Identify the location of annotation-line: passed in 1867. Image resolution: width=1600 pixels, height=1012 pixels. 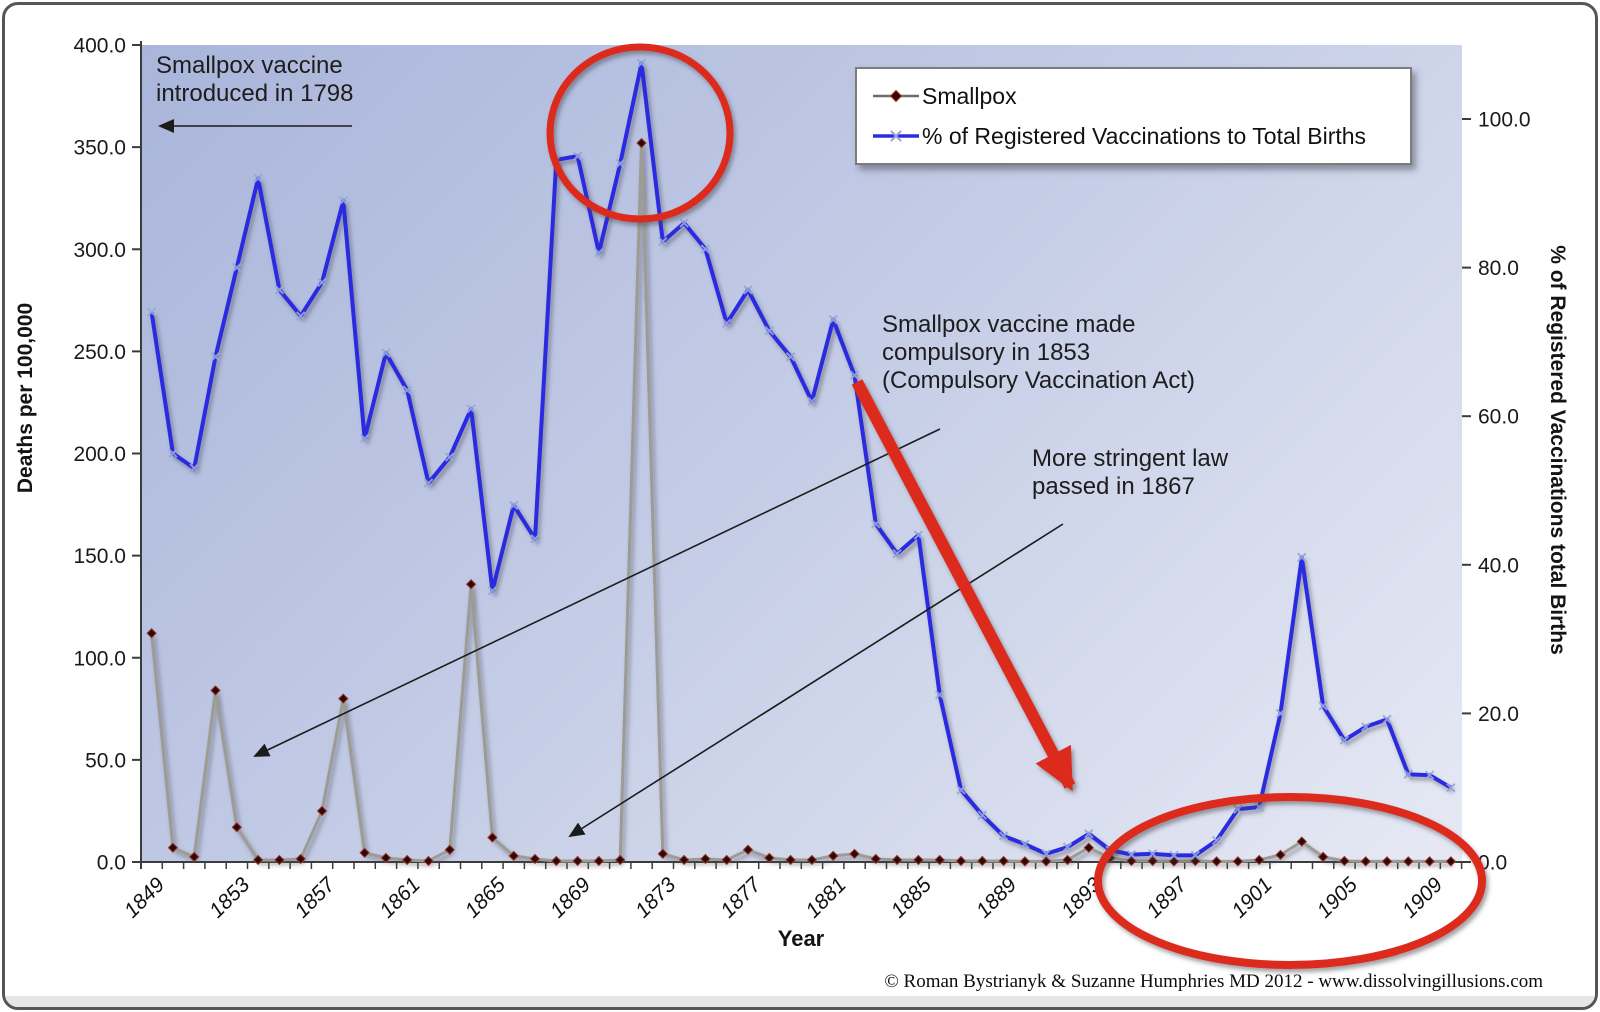
(1113, 486).